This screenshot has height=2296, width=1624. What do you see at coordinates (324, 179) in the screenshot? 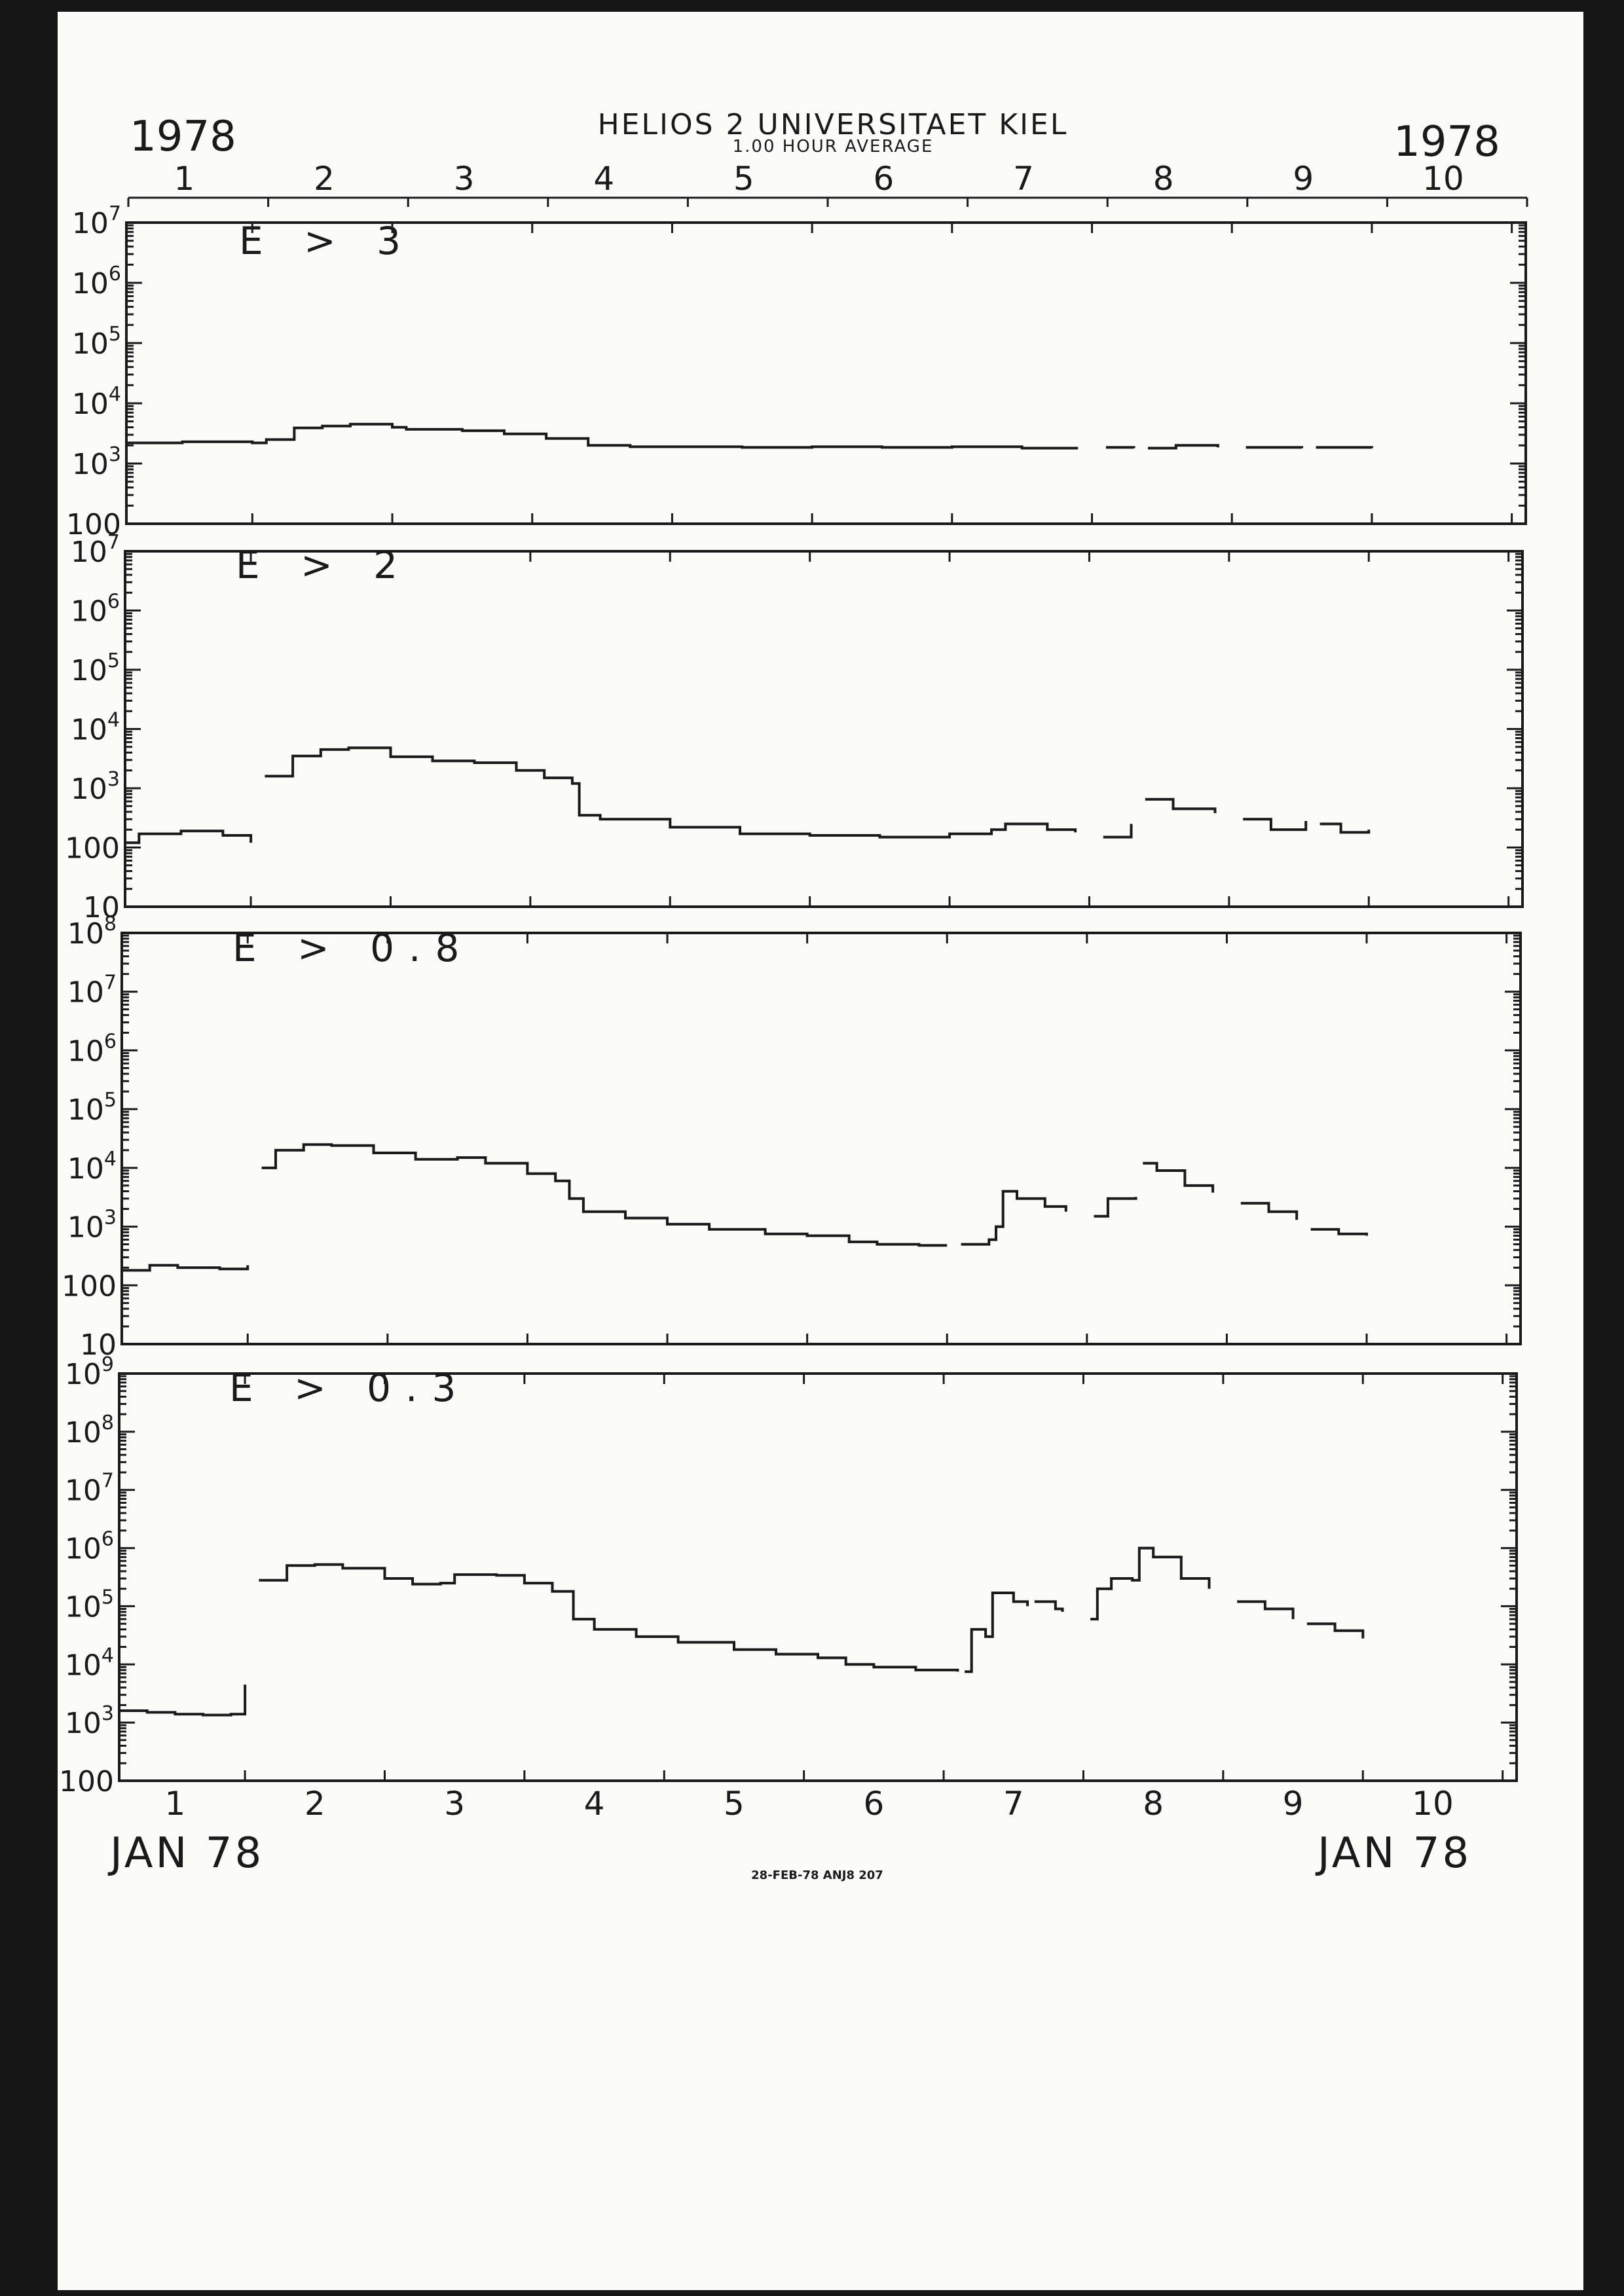
I see `top-axis-day-label: 2` at bounding box center [324, 179].